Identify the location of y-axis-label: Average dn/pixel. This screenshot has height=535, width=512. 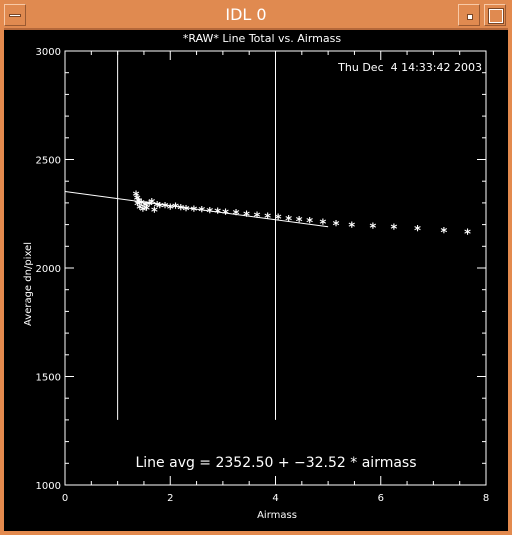
(28, 284).